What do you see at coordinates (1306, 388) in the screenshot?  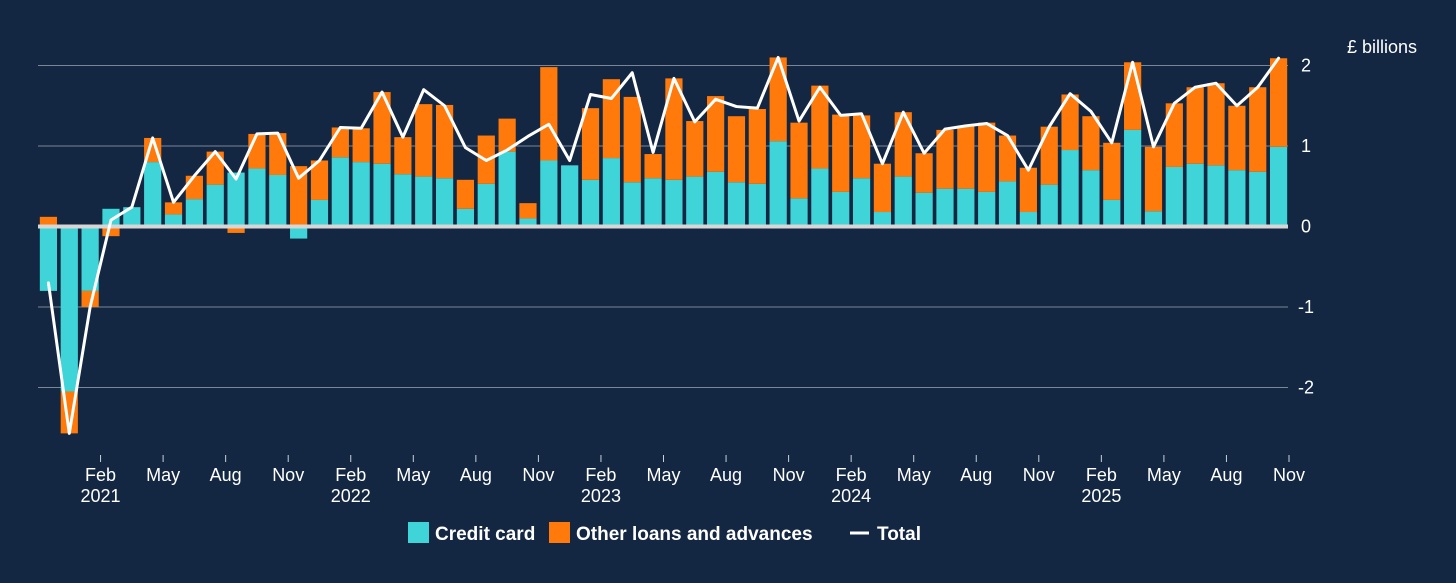 I see `y-tick-label: -2` at bounding box center [1306, 388].